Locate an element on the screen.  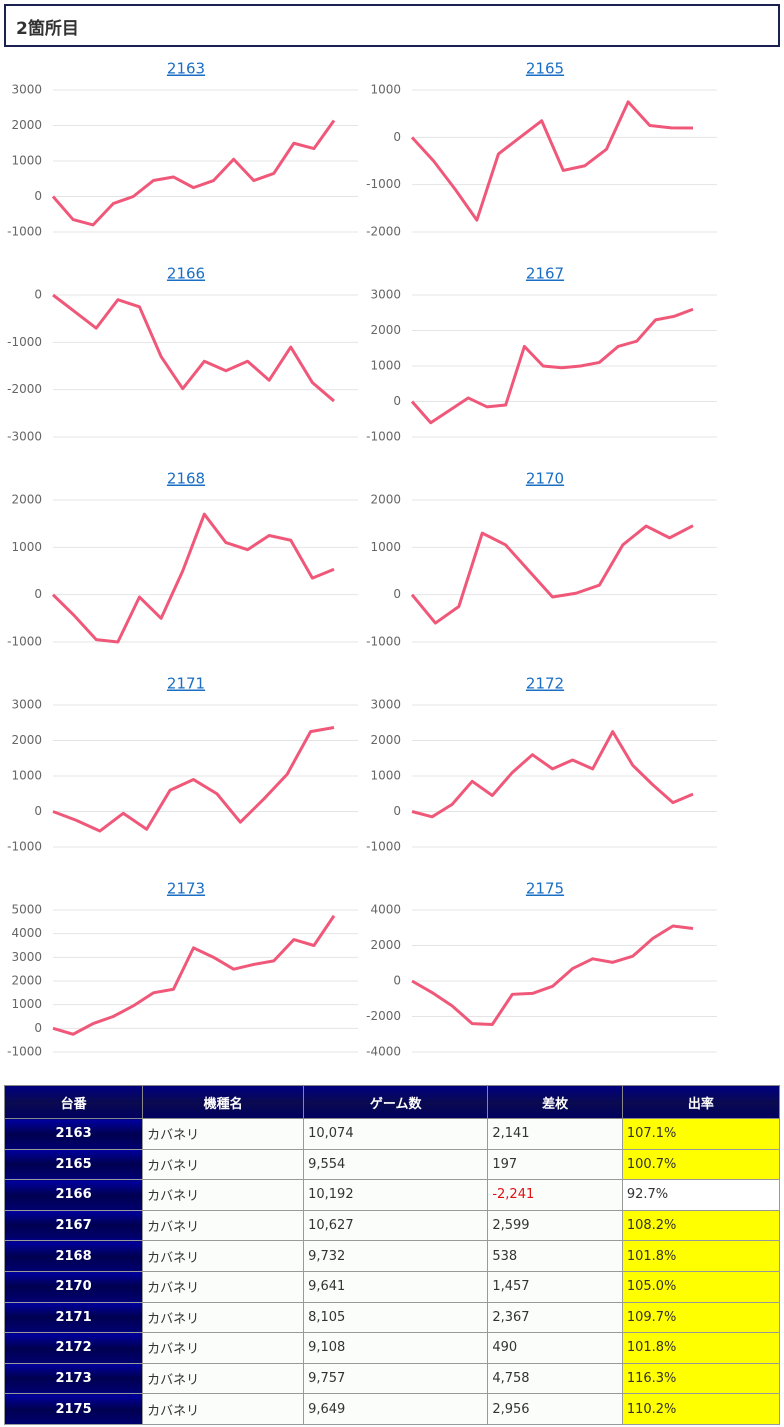
column-header: ゲーム数 is located at coordinates (396, 1102).